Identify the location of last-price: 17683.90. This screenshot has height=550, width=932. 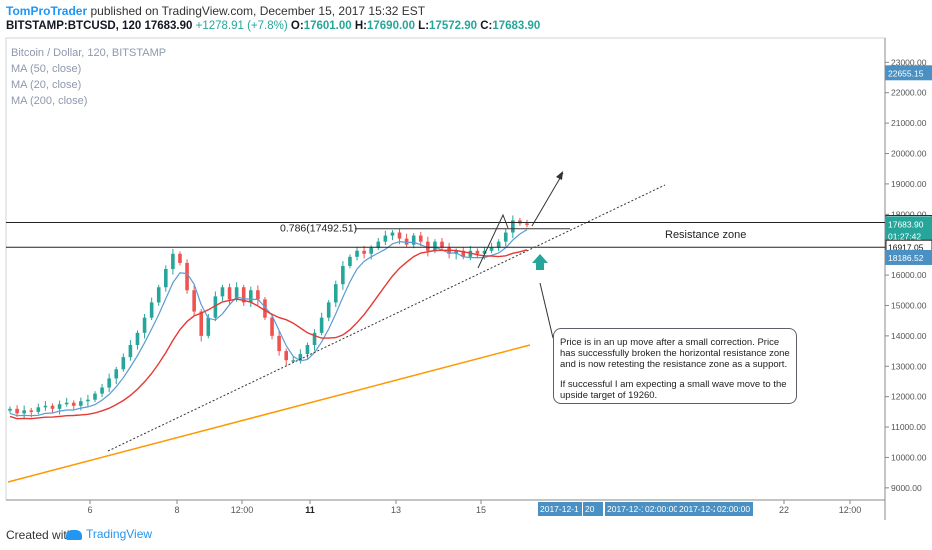
(168, 26).